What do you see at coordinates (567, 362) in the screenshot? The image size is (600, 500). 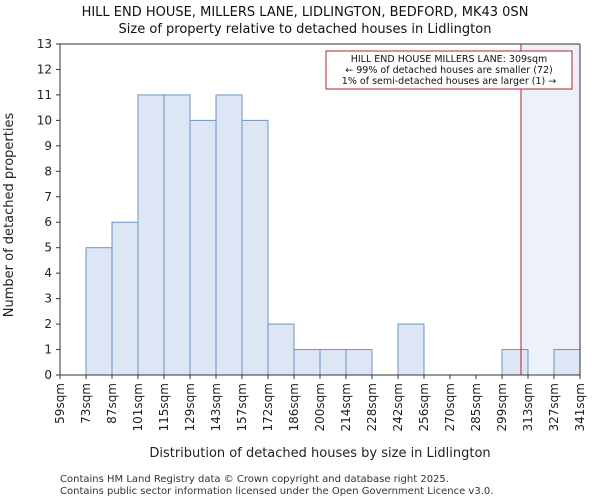 I see `bar-327sqm` at bounding box center [567, 362].